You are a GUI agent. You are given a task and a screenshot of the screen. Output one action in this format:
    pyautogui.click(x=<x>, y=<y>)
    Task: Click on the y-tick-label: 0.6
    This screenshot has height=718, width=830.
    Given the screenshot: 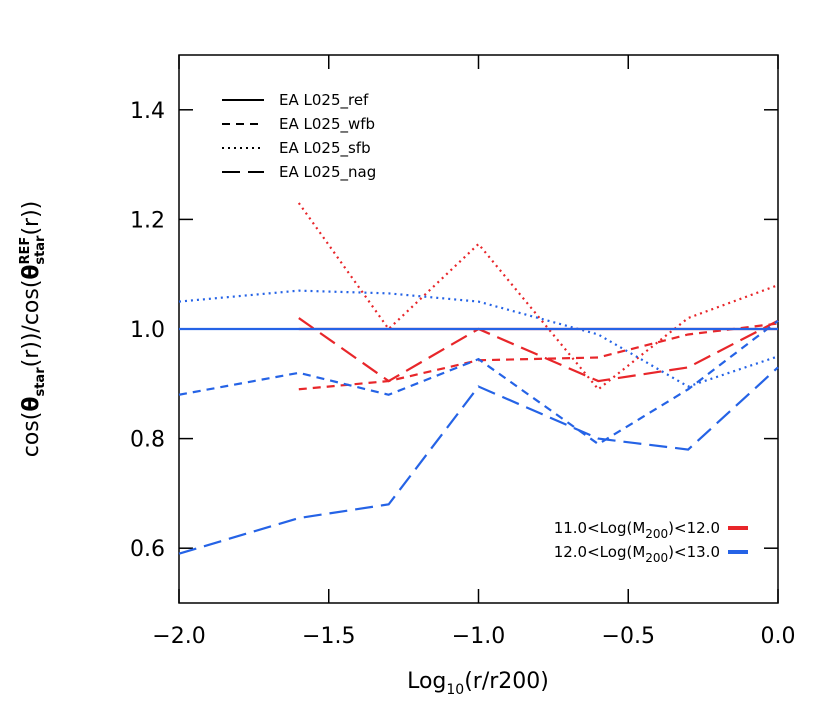 What is the action you would take?
    pyautogui.click(x=147, y=549)
    